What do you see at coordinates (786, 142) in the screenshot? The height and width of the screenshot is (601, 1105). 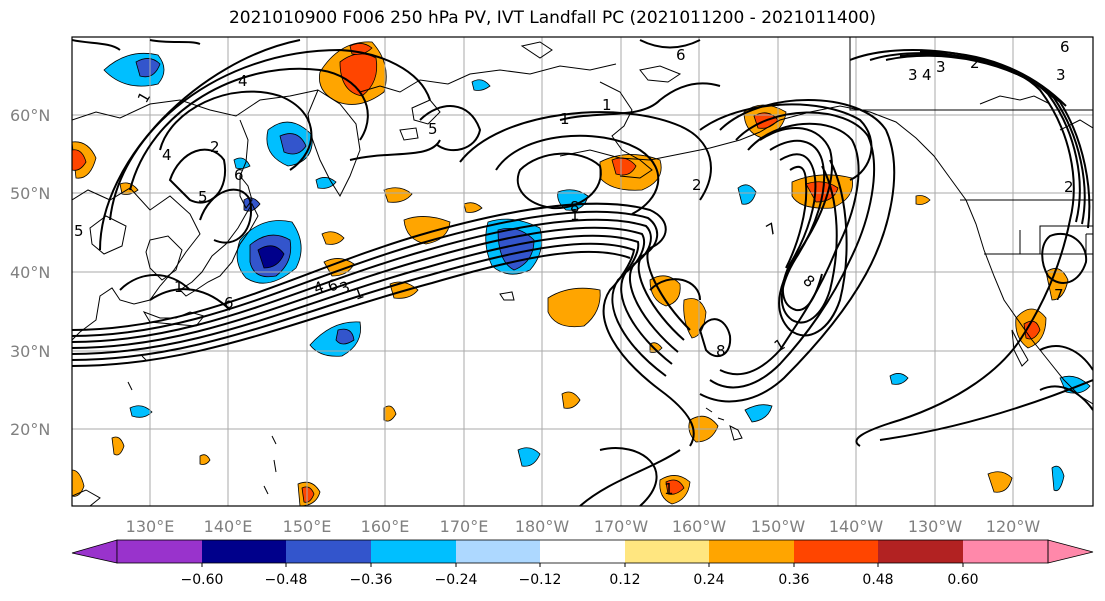 I see `pv-ridge-goa` at bounding box center [786, 142].